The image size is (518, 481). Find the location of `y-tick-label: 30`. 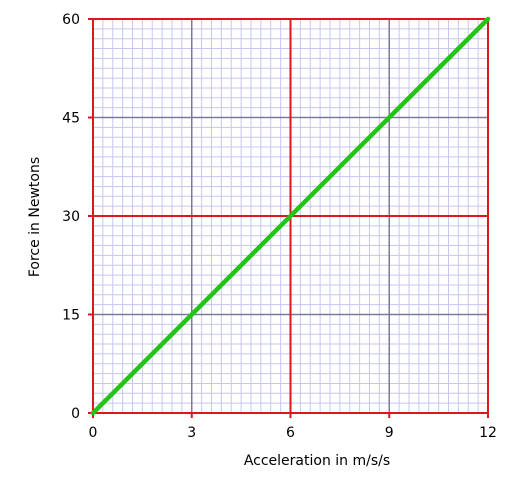

y-tick-label: 30 is located at coordinates (71, 217).